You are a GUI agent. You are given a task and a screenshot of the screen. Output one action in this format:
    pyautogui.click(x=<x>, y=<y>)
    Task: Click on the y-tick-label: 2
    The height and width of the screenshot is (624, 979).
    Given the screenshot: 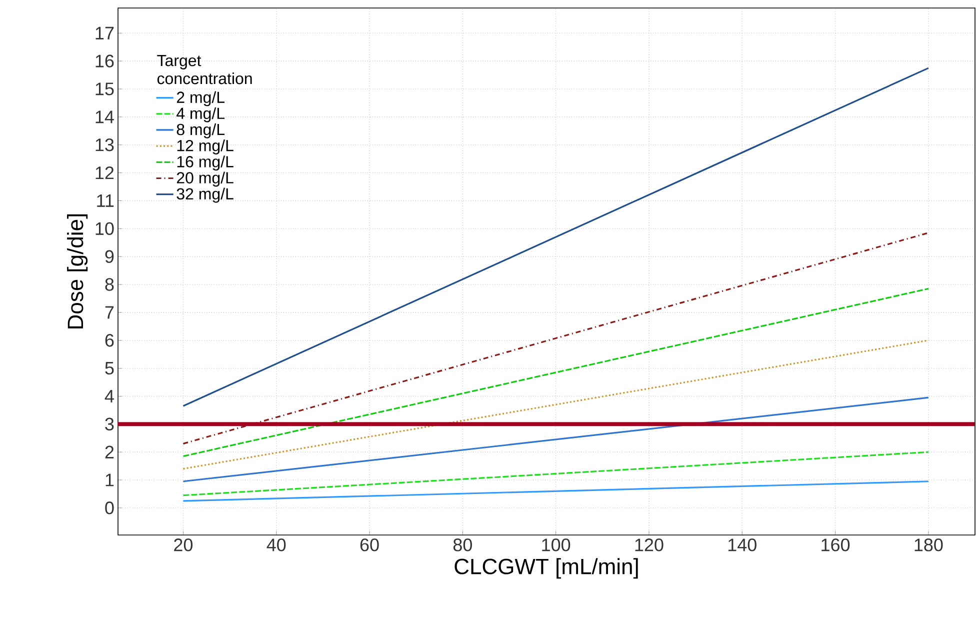 What is the action you would take?
    pyautogui.click(x=109, y=452)
    